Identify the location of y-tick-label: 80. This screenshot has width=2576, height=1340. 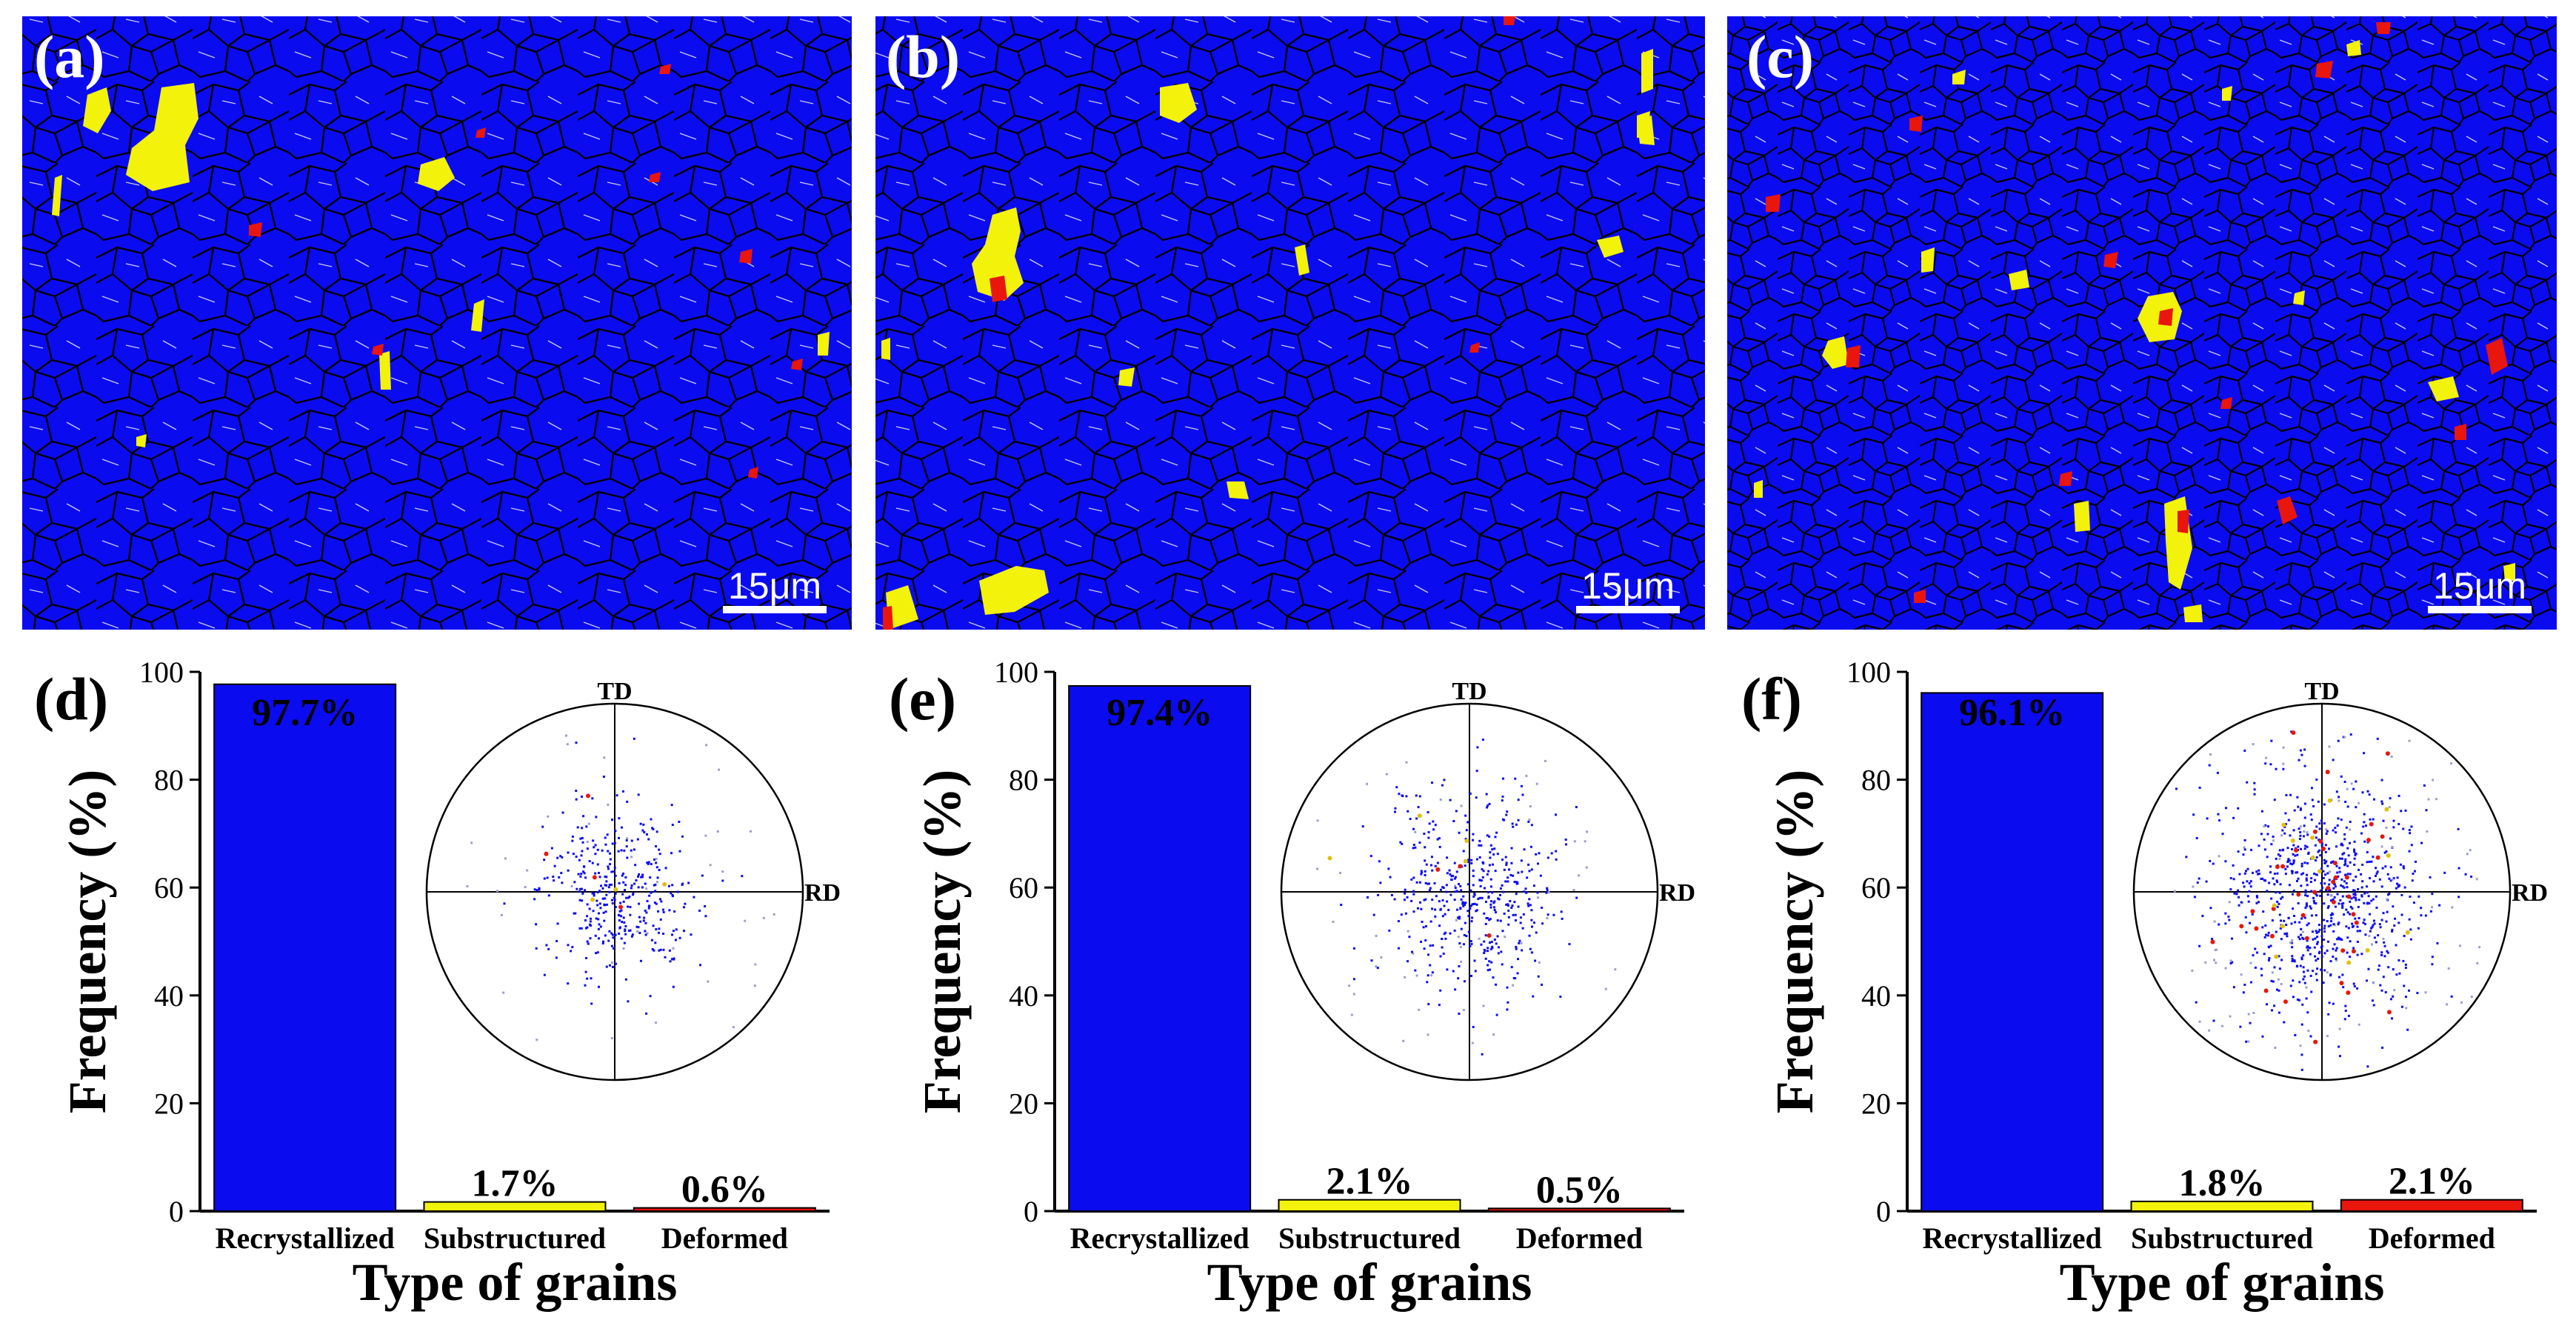
(1876, 781).